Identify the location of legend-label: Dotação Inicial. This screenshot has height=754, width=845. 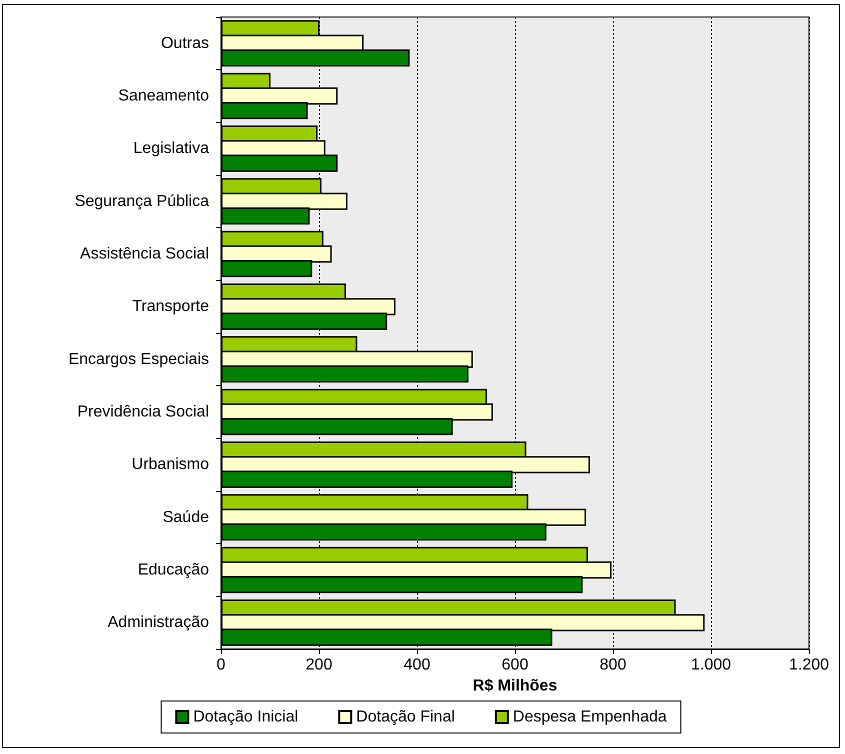
(245, 717).